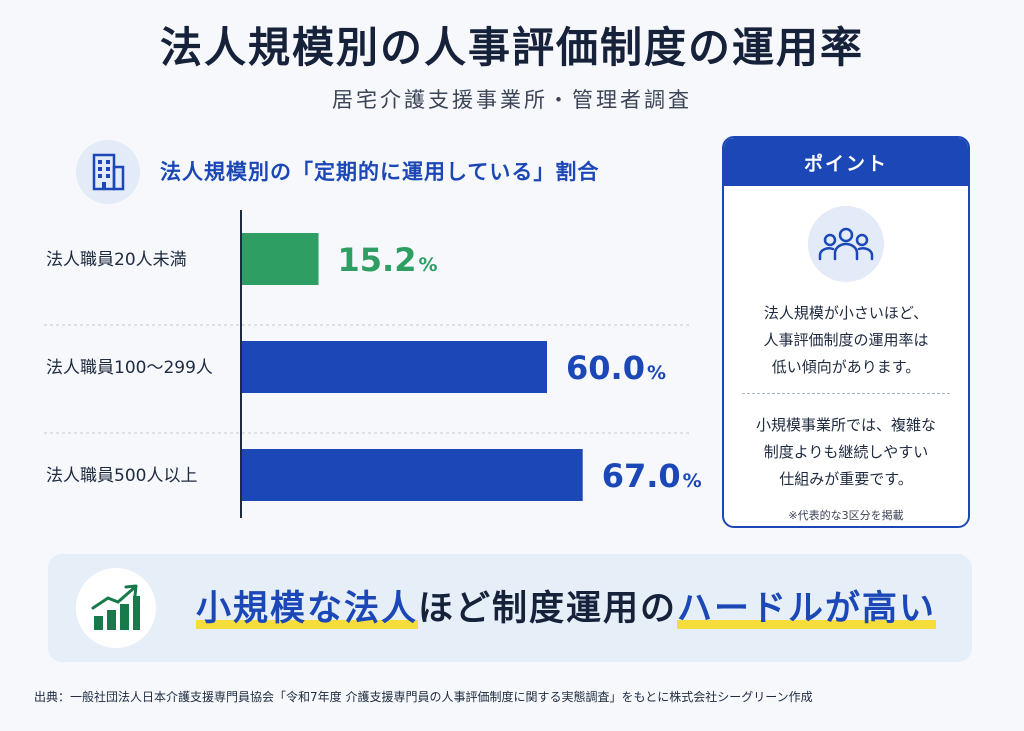  Describe the element at coordinates (108, 172) in the screenshot. I see `building-icon` at that location.